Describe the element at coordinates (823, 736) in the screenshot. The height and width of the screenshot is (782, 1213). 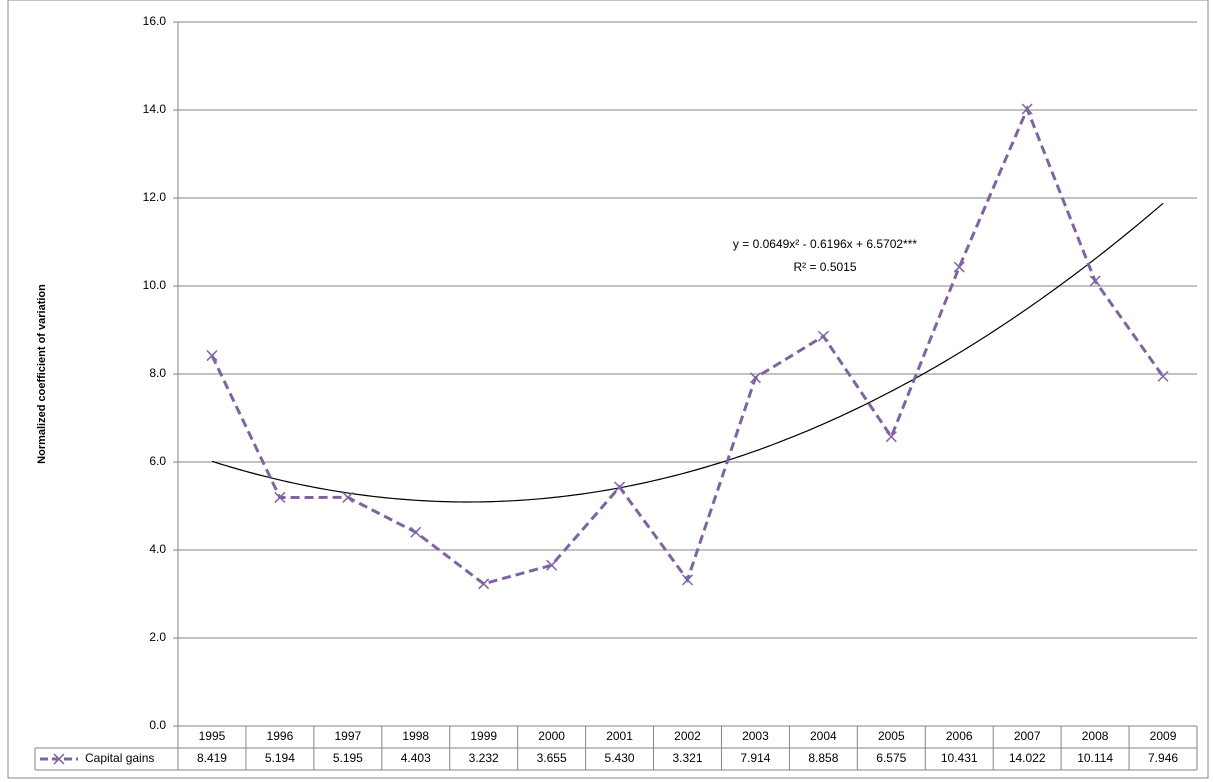
I see `x-tick-label: 2004` at that location.